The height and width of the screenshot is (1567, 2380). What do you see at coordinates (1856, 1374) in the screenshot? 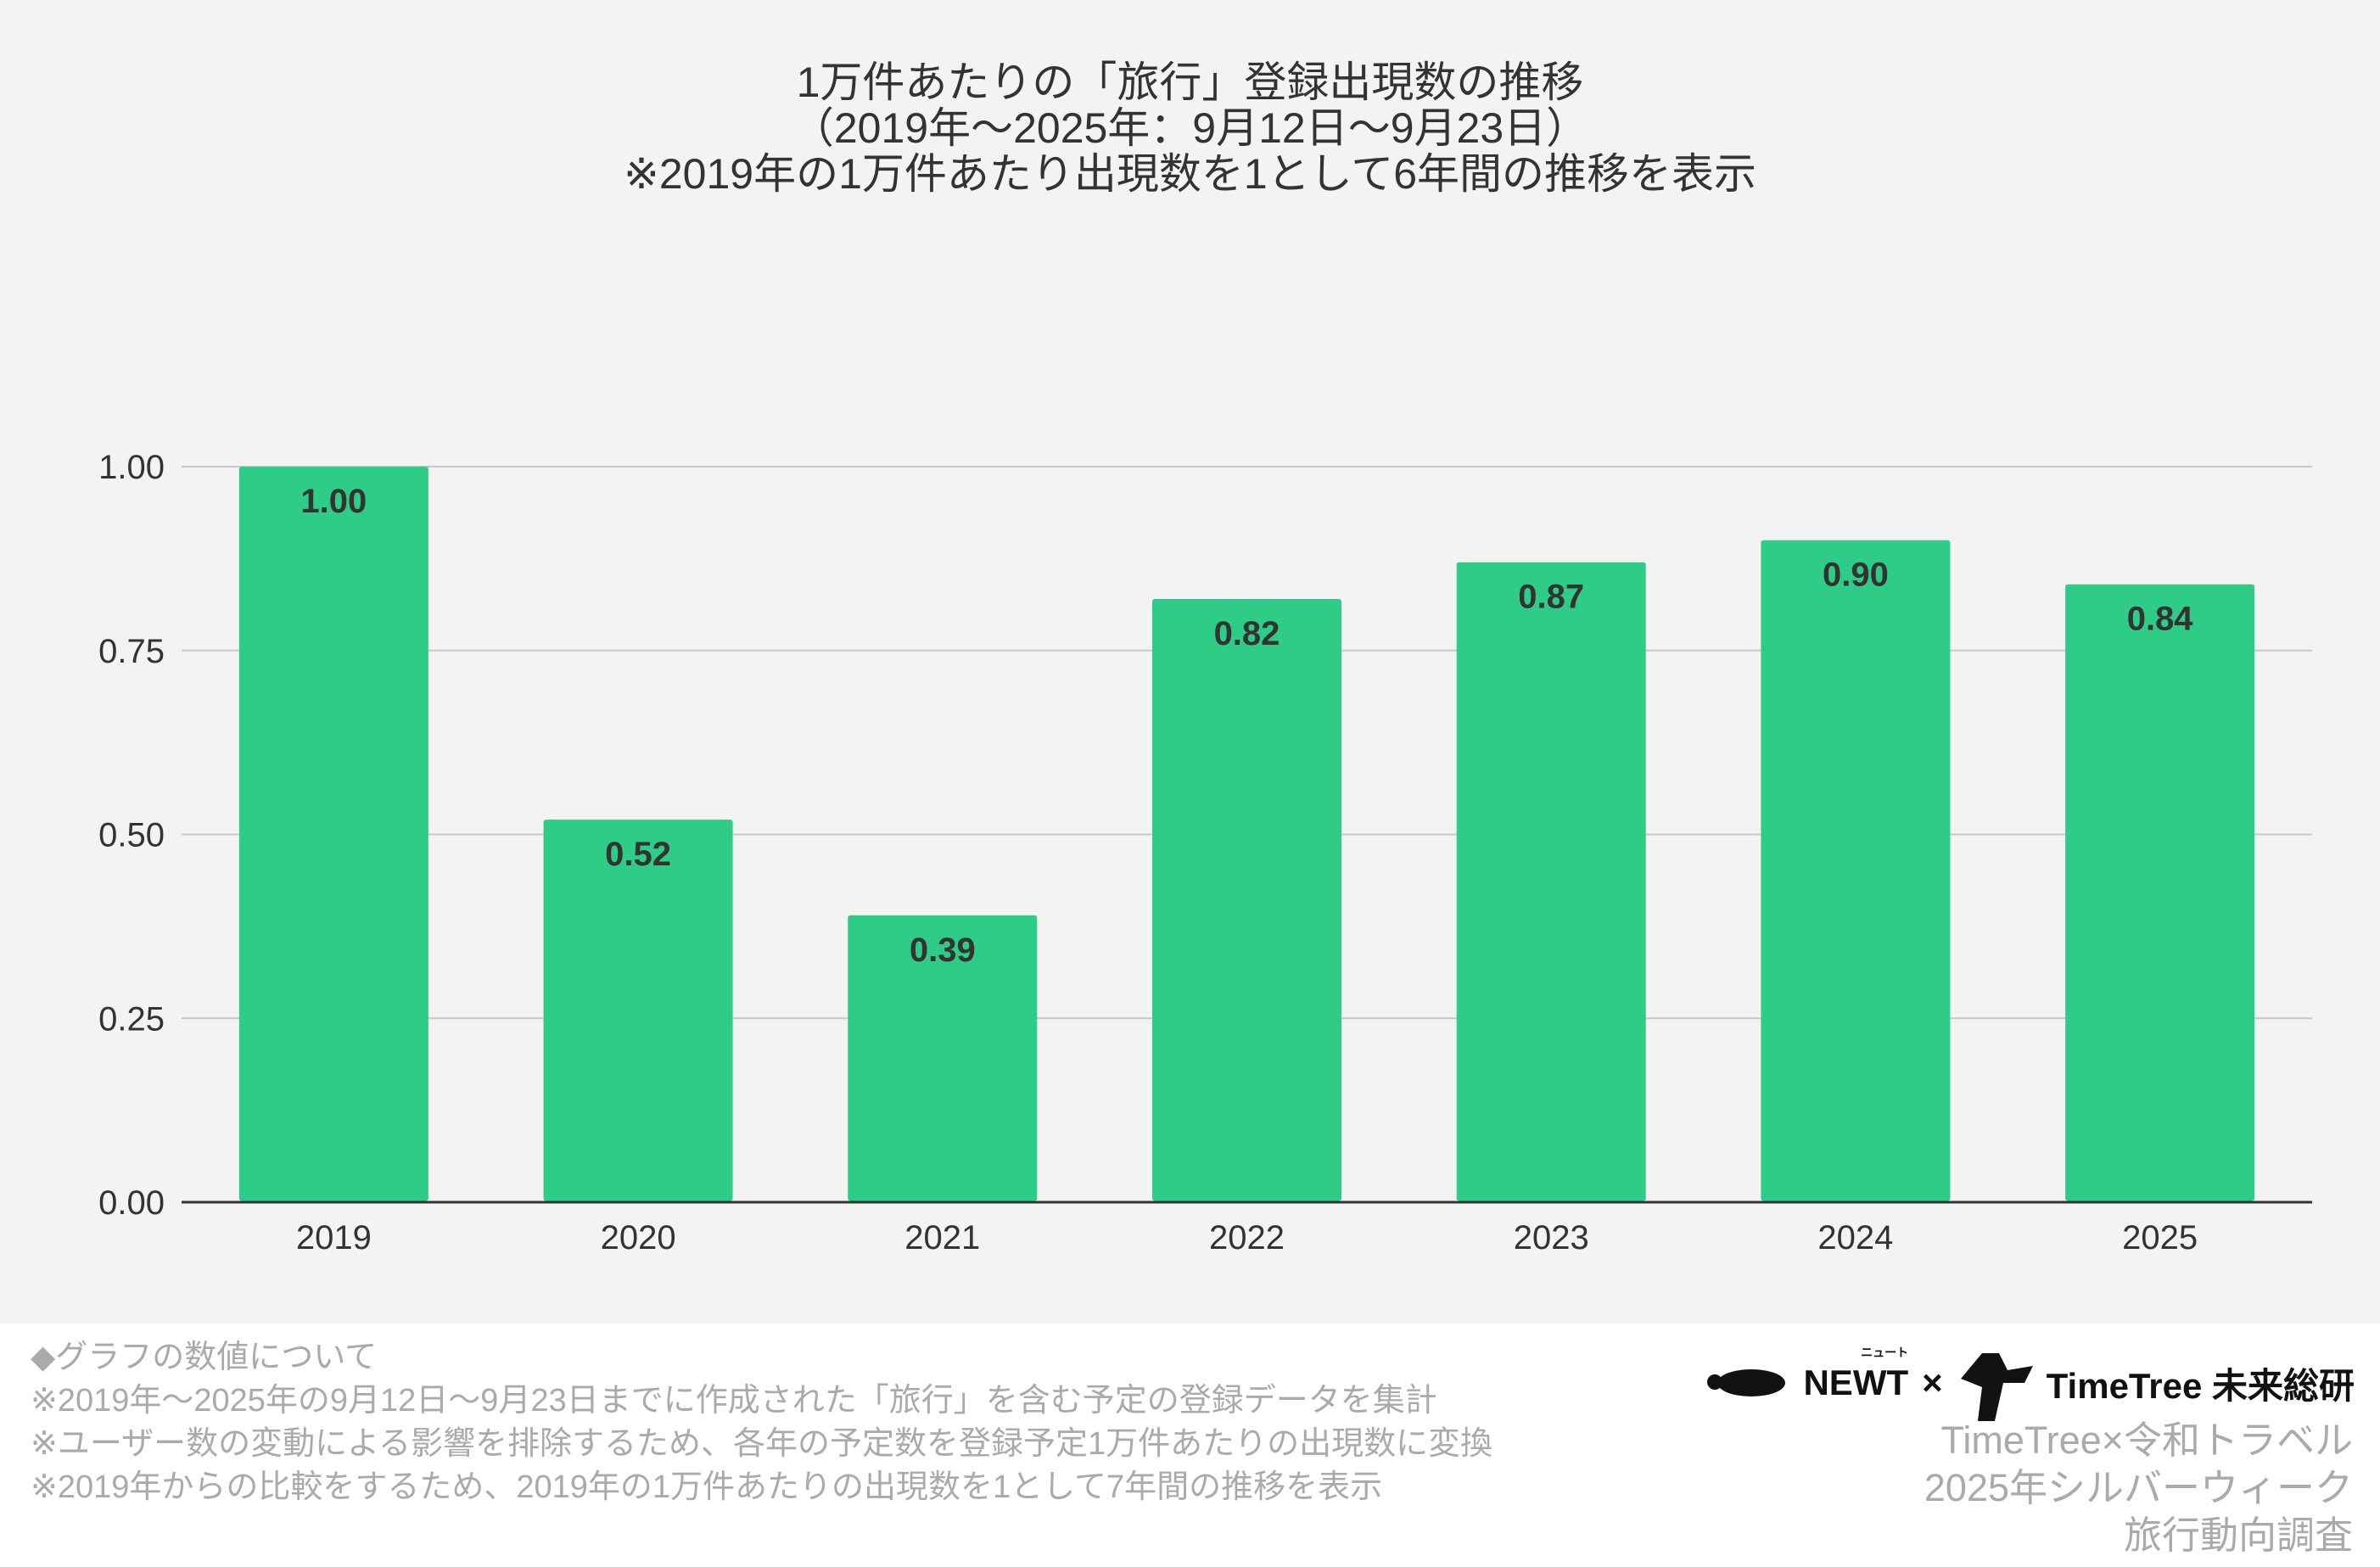
I see `newt-logo: NEWT ニュート` at bounding box center [1856, 1374].